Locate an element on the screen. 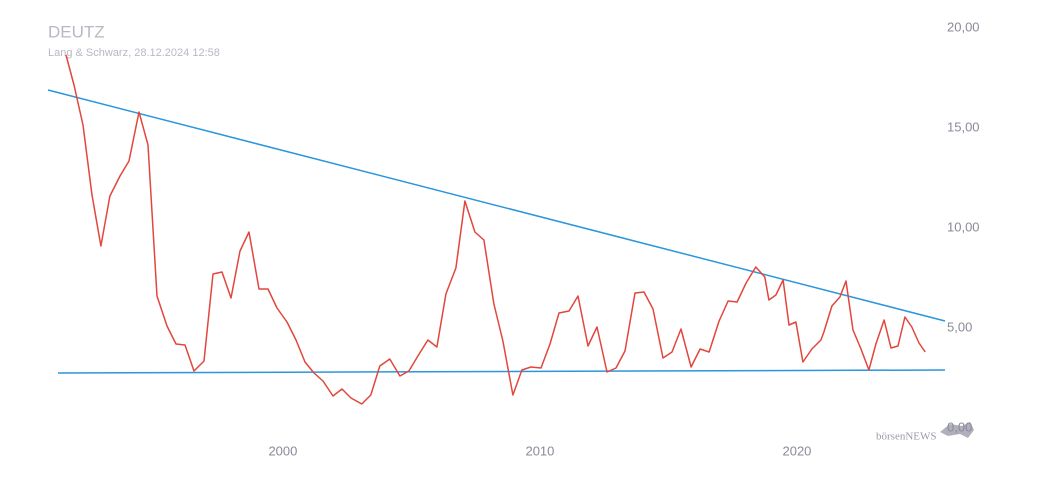 The image size is (1046, 480). y-tick-label: 5,00 is located at coordinates (959, 326).